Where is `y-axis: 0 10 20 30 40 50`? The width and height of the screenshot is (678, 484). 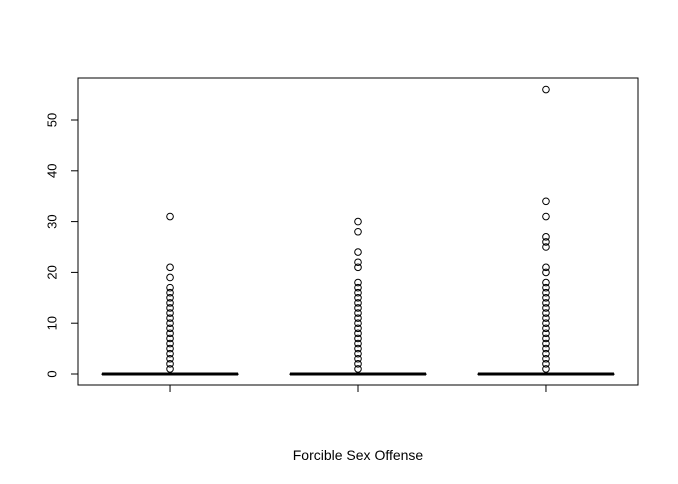
y-axis: 0 10 20 30 40 50 is located at coordinates (61, 245).